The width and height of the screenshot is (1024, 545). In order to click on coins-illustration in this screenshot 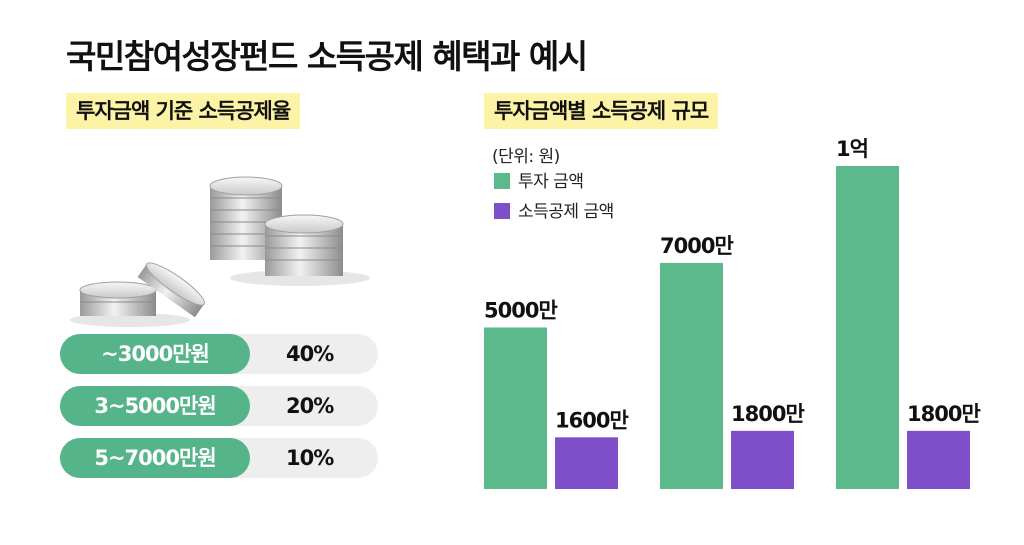, I will do `click(220, 251)`.